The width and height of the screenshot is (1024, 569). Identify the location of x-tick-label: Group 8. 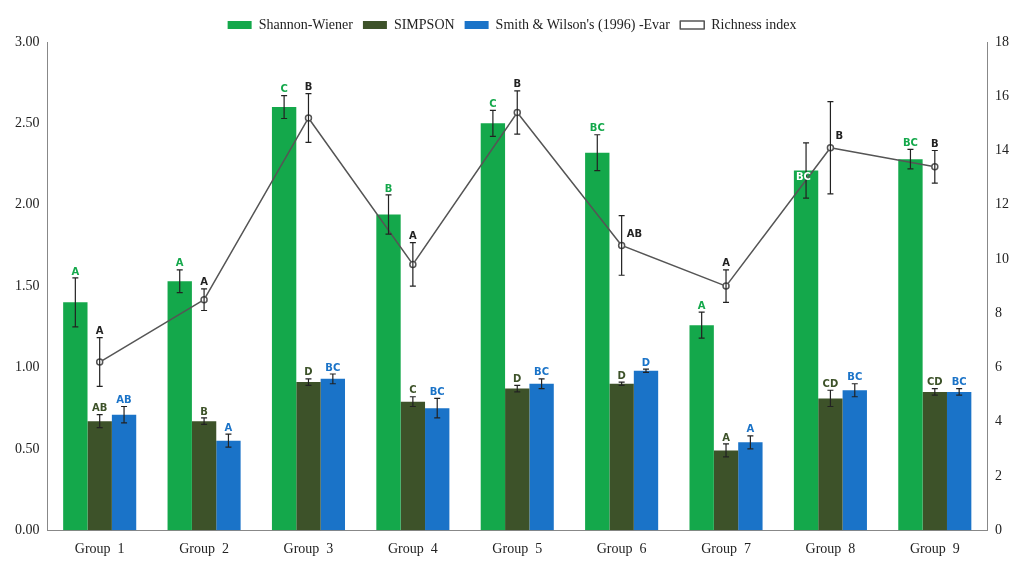
(830, 549).